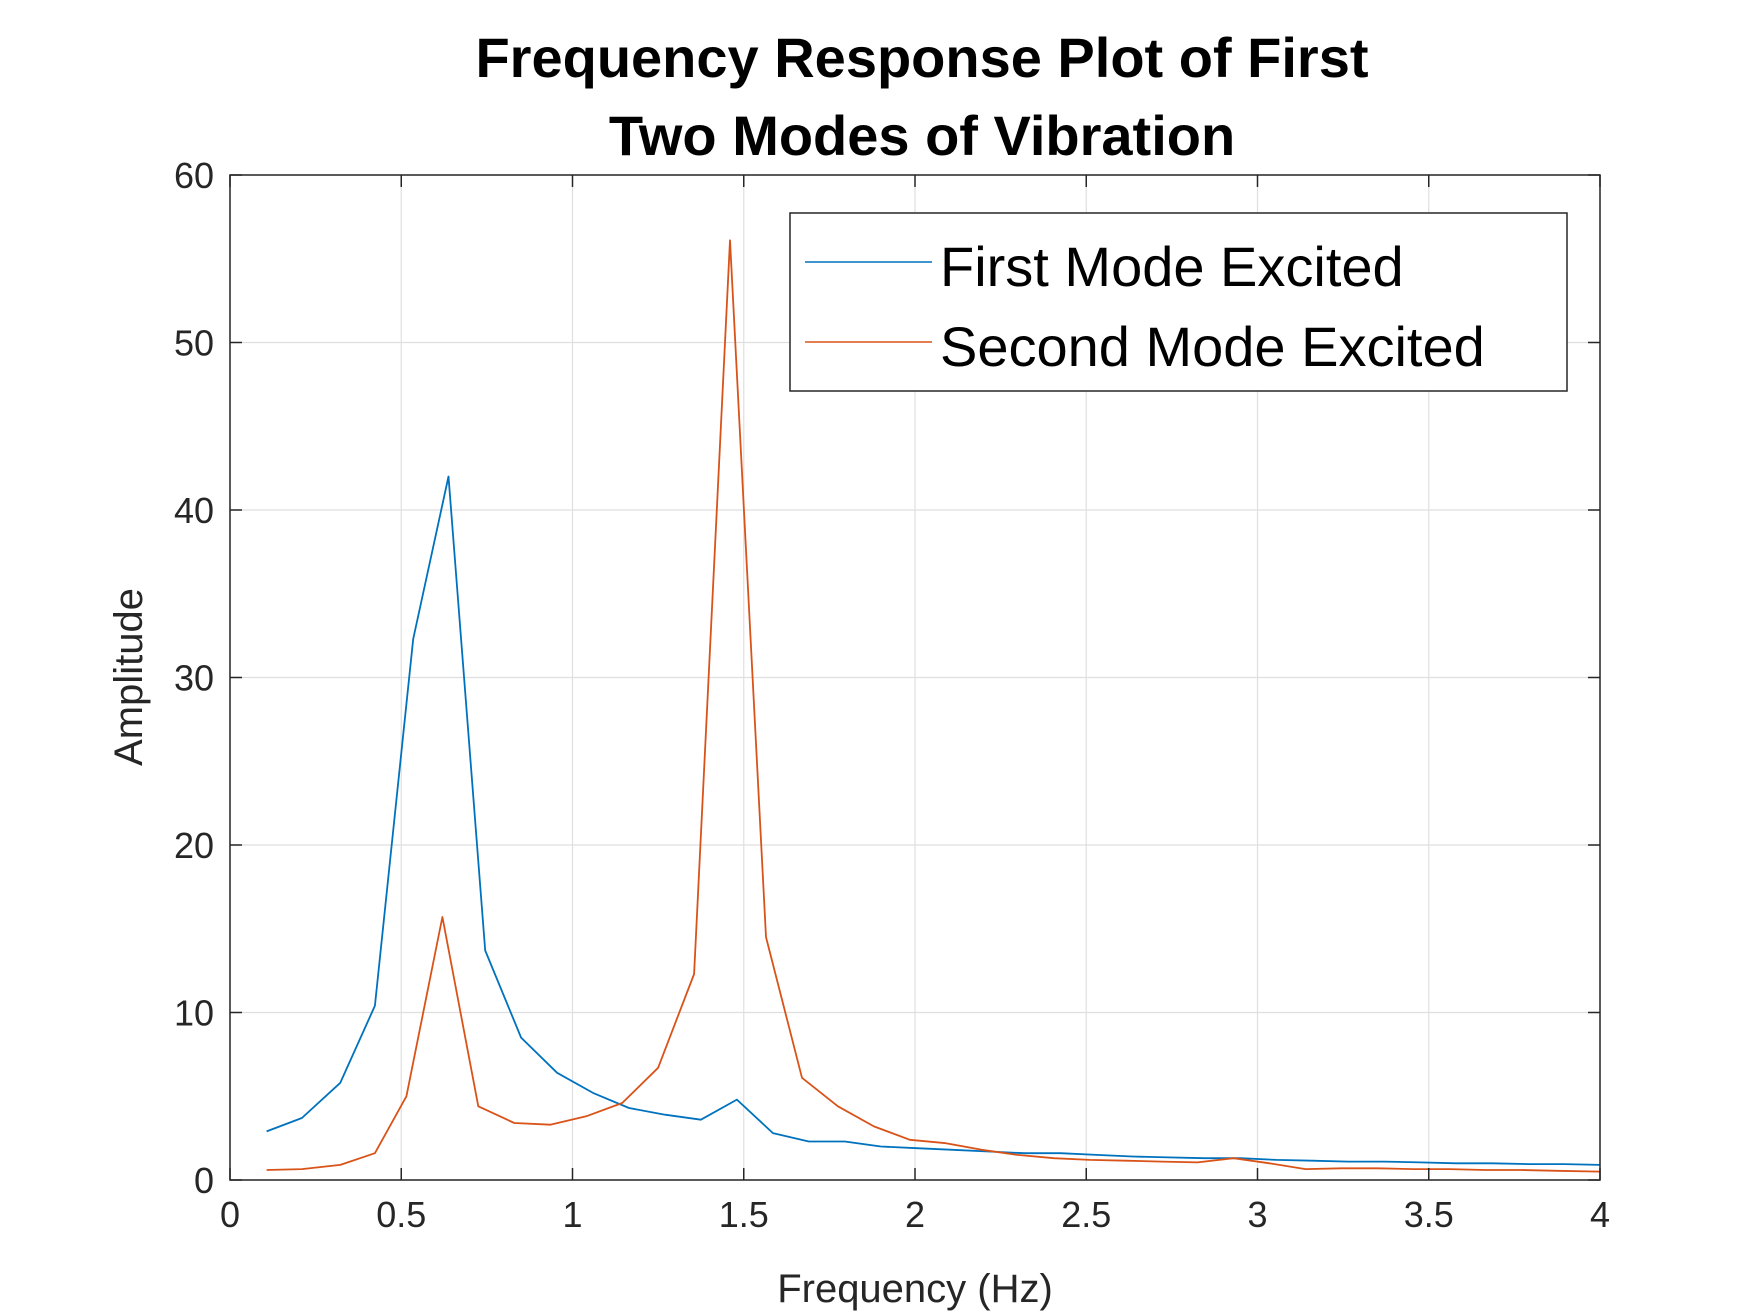 The height and width of the screenshot is (1313, 1750). I want to click on y-tick-label: 50, so click(194, 343).